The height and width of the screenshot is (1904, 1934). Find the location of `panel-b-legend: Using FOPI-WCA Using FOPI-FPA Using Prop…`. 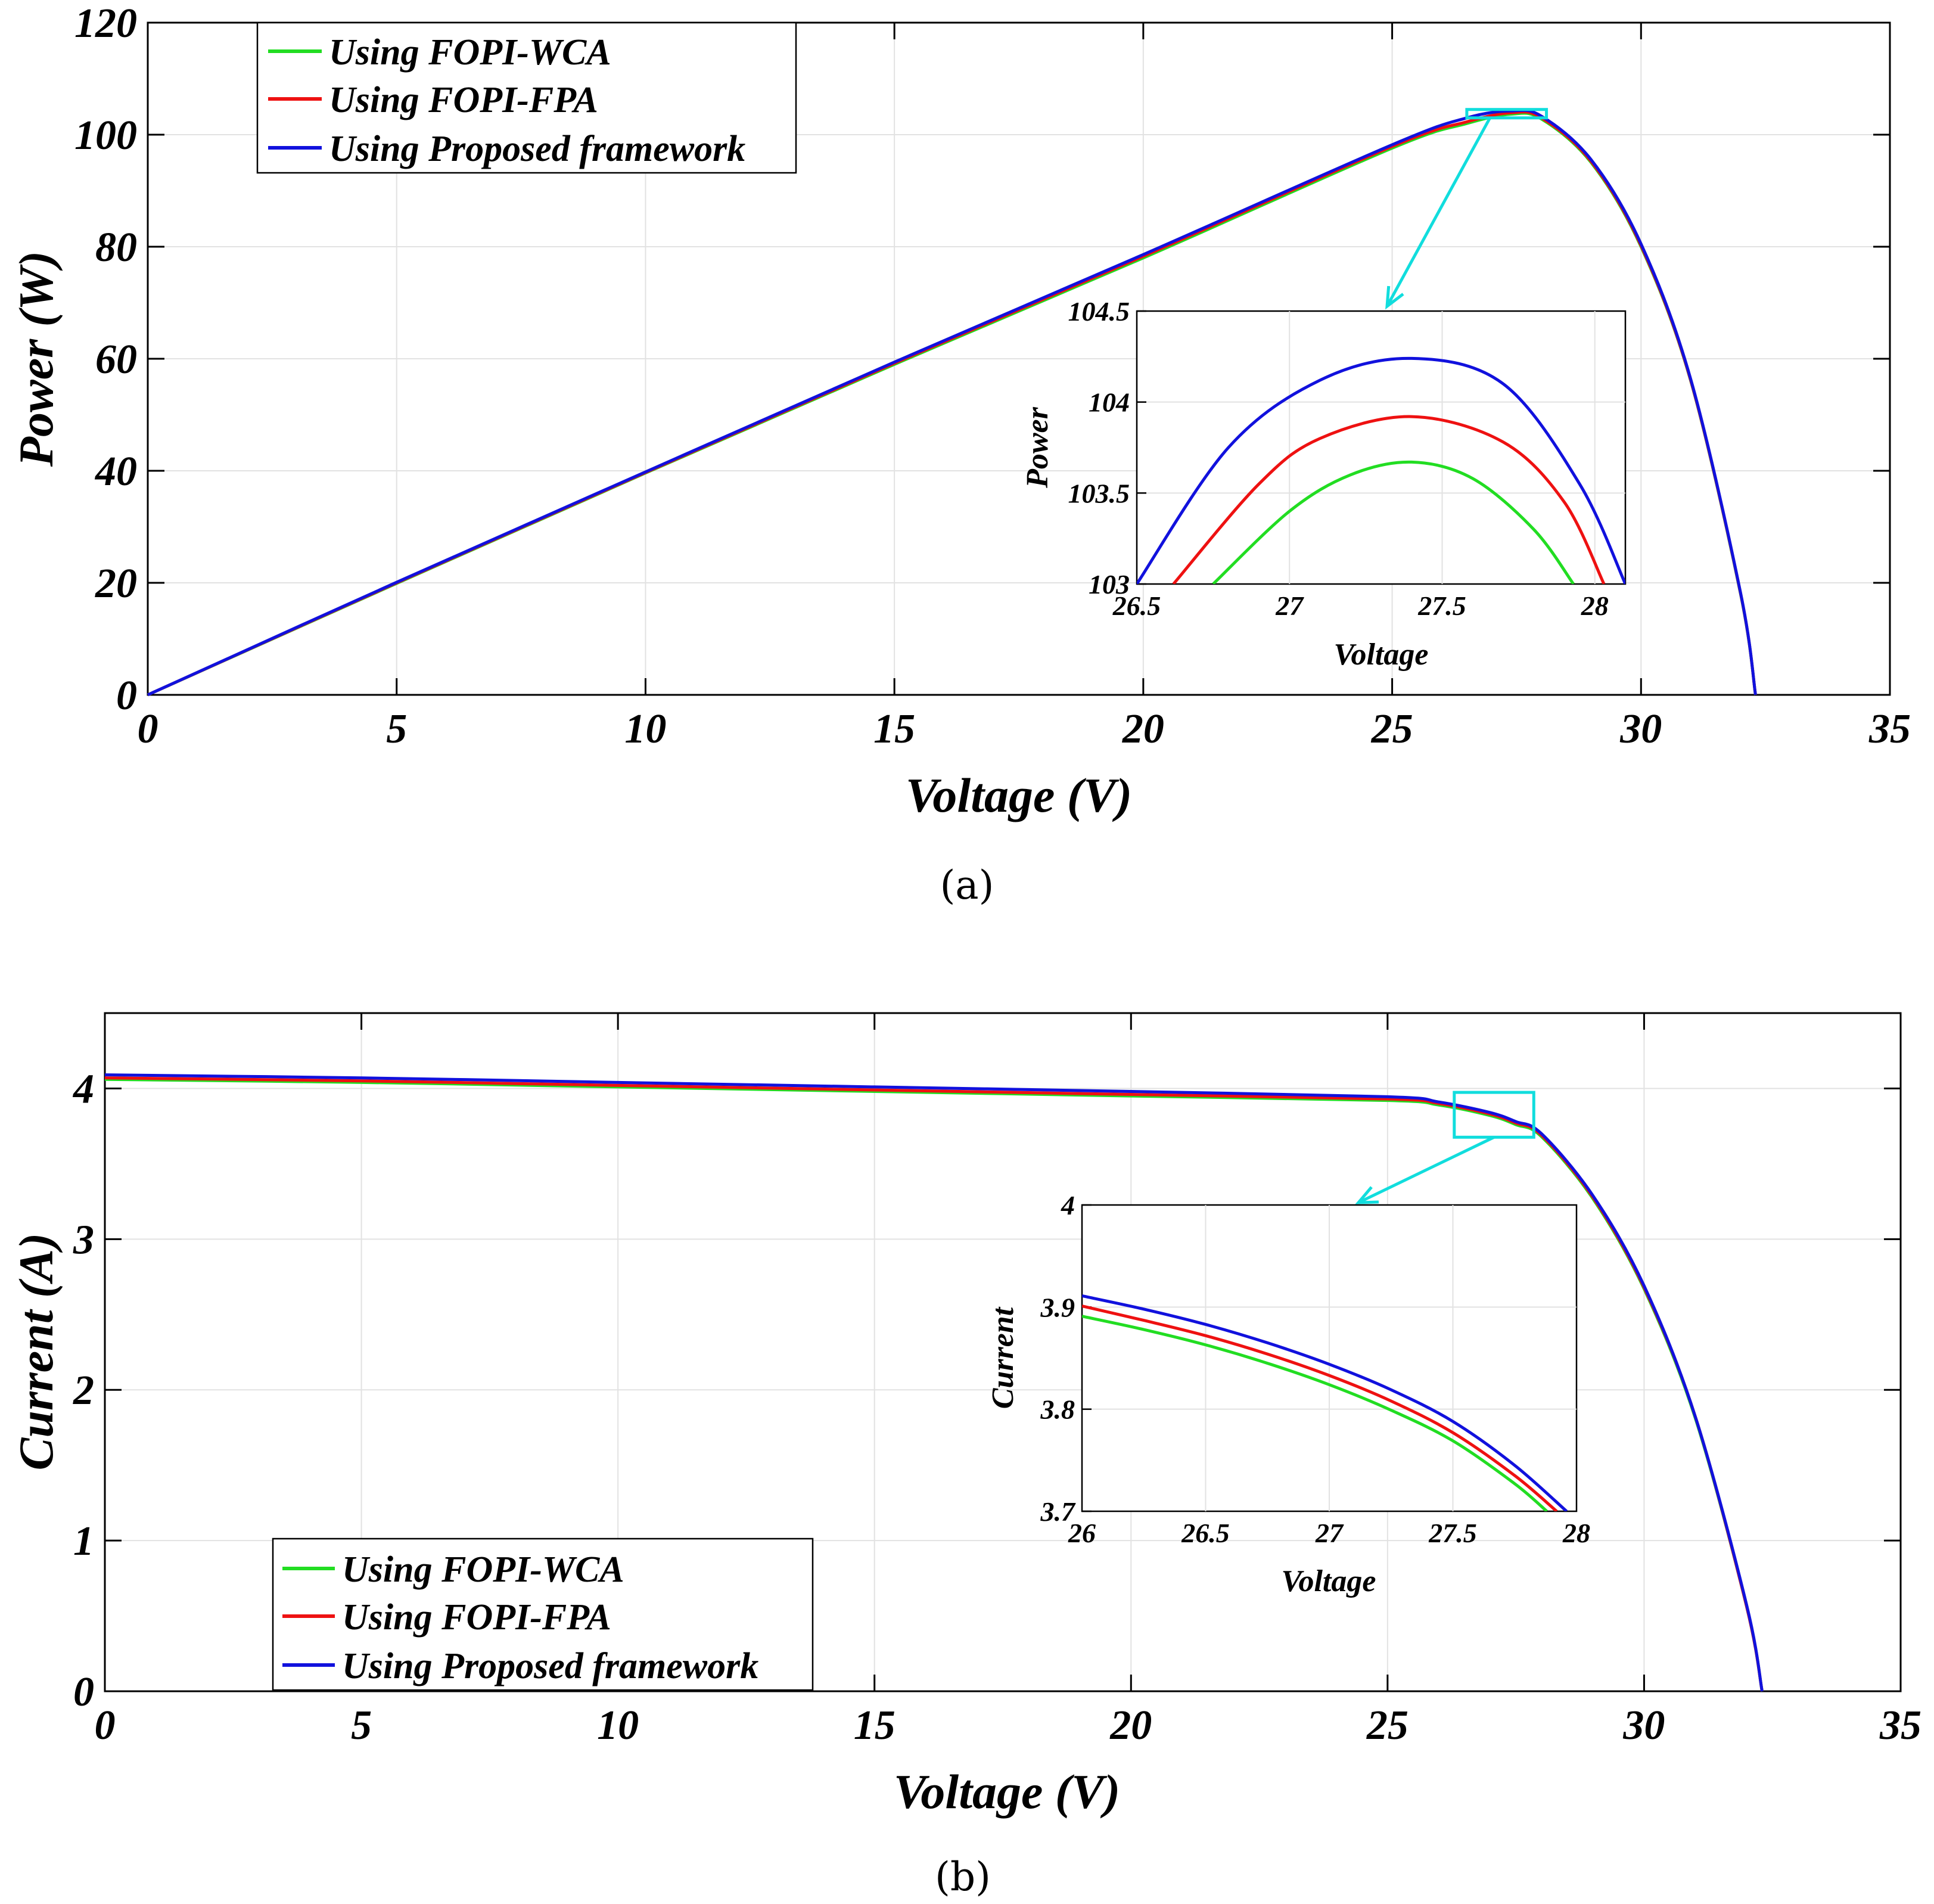

panel-b-legend: Using FOPI-WCA Using FOPI-FPA Using Prop… is located at coordinates (543, 1614).